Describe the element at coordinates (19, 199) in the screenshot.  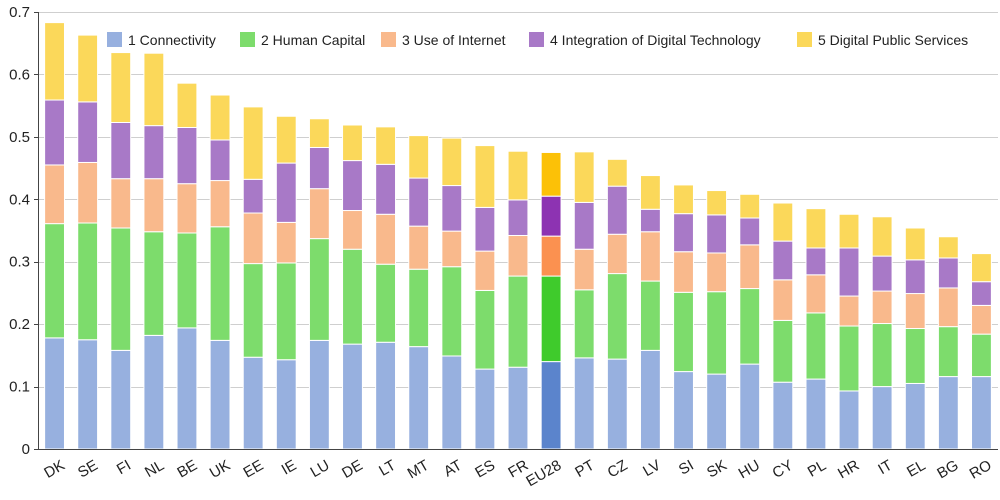
I see `y-tick-label: 0.4` at that location.